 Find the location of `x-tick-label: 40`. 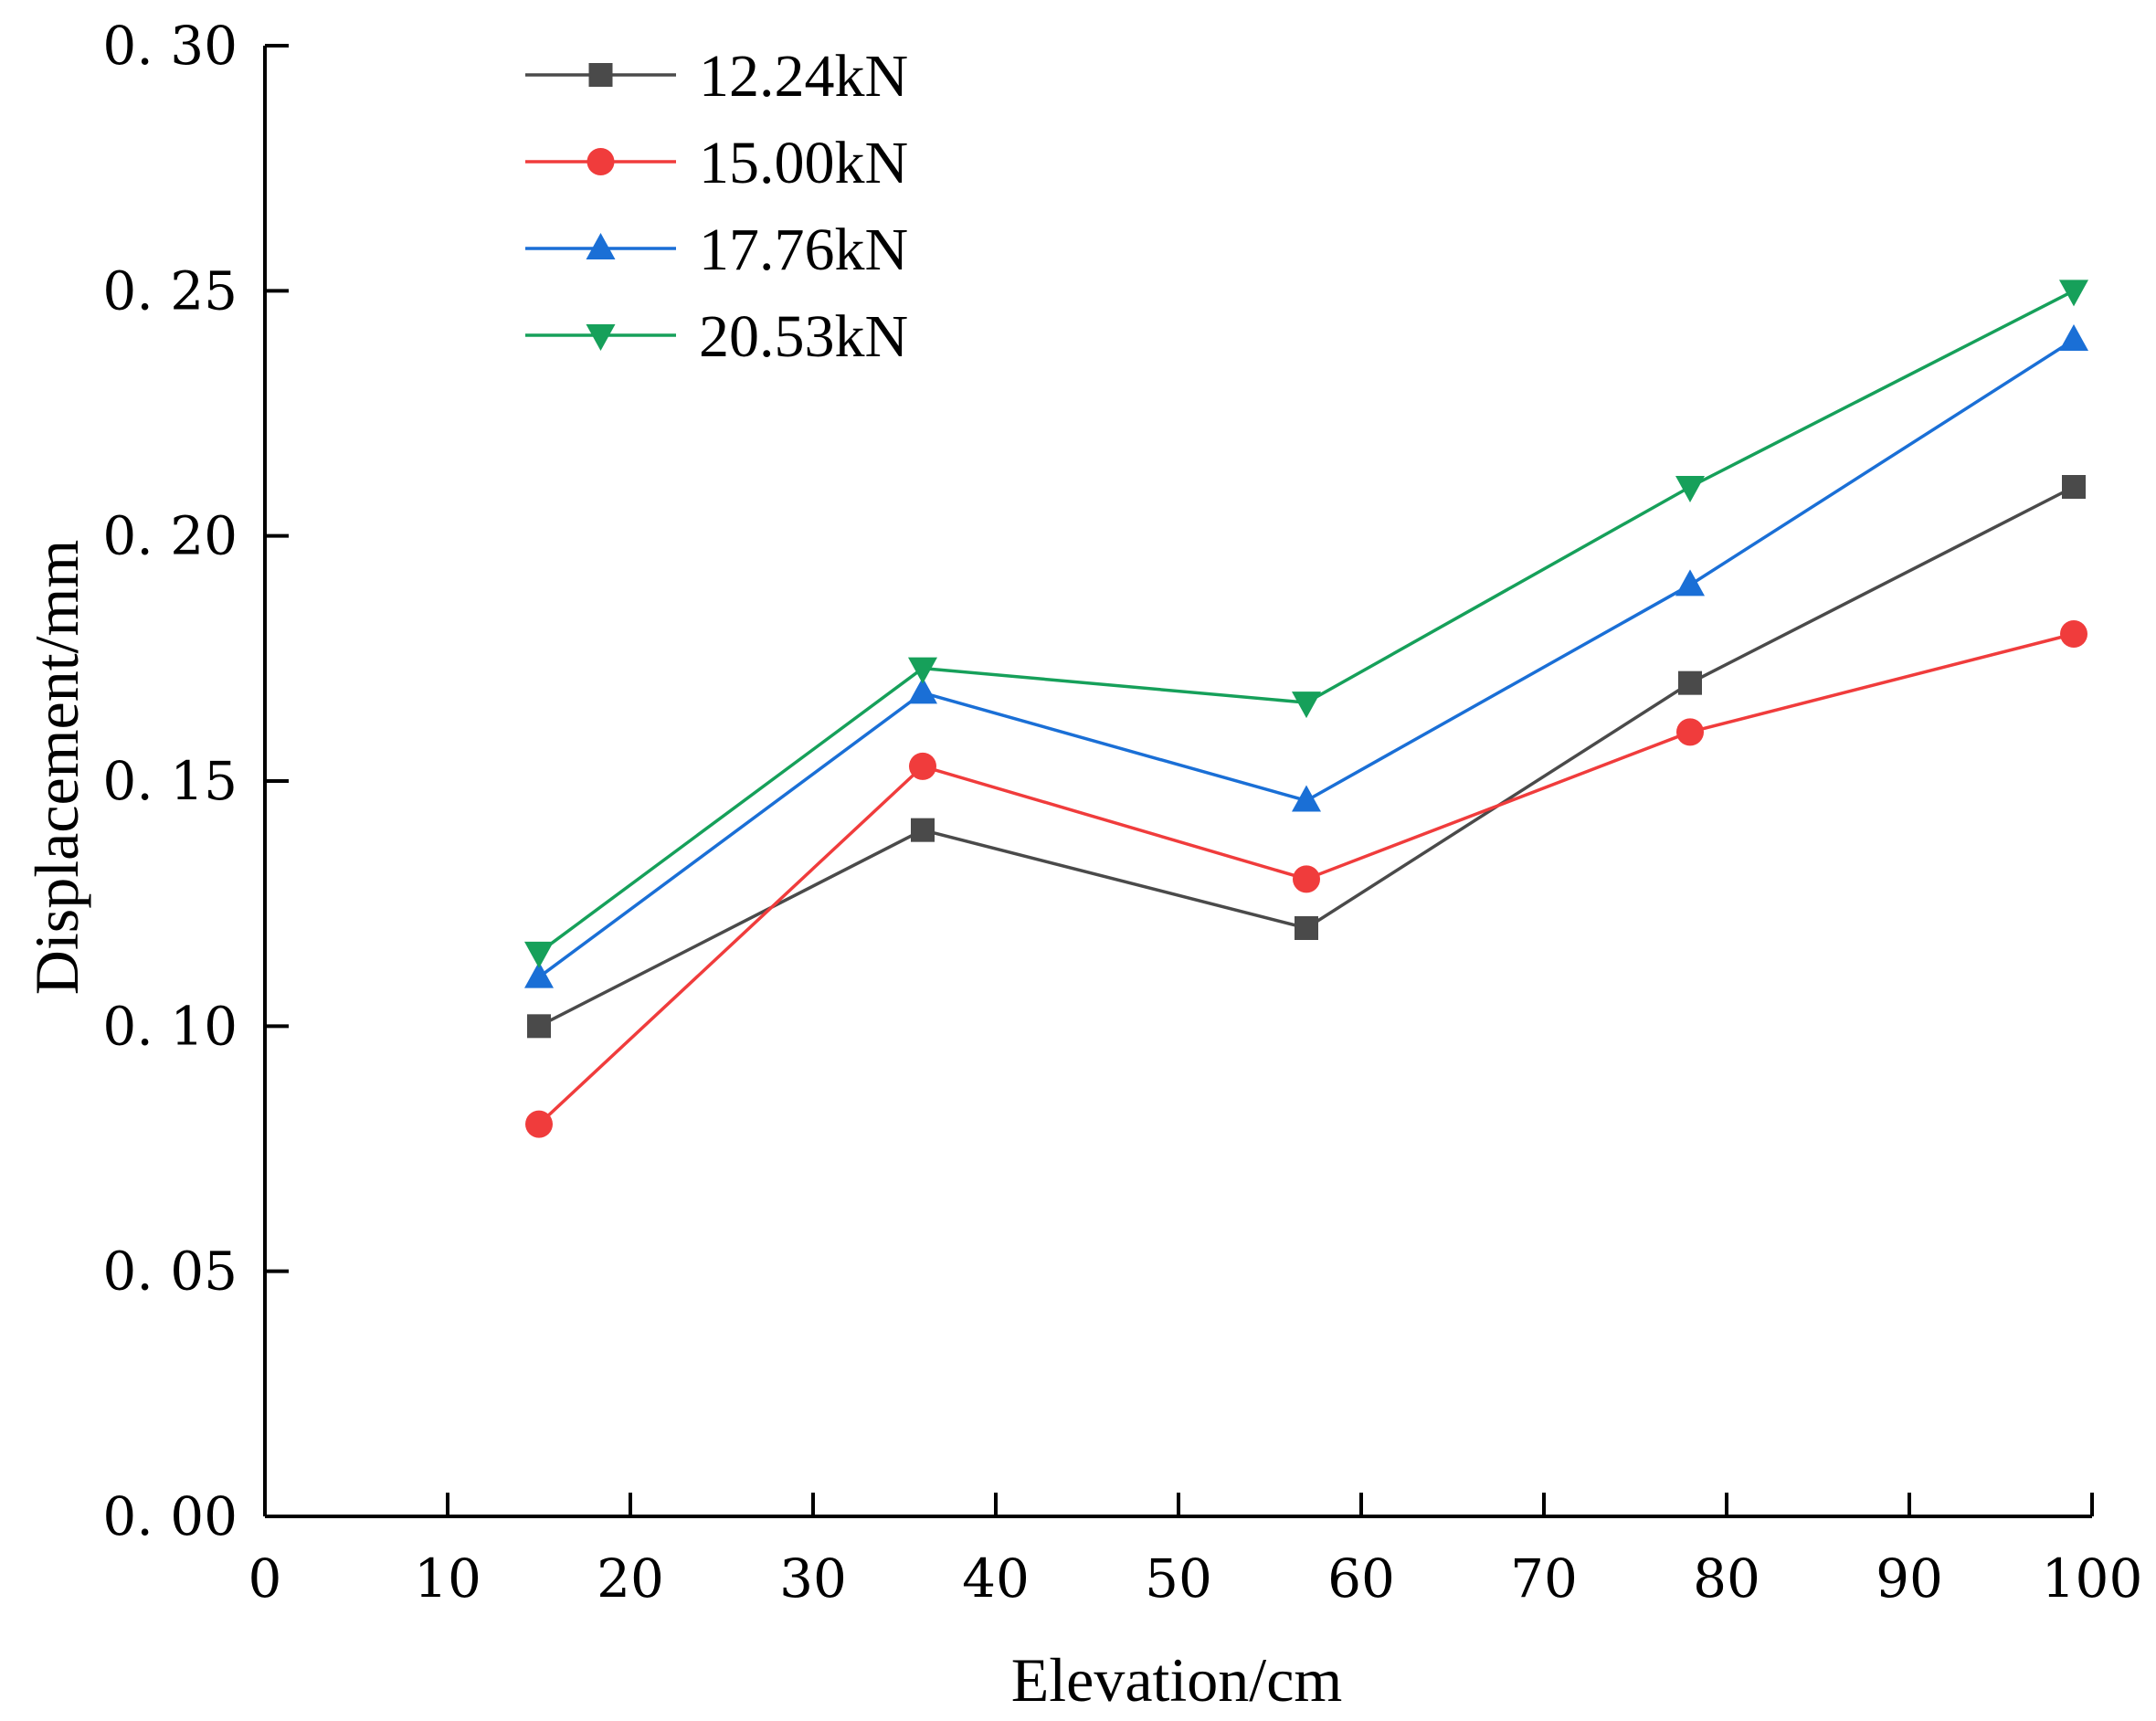

x-tick-label: 40 is located at coordinates (996, 1578).